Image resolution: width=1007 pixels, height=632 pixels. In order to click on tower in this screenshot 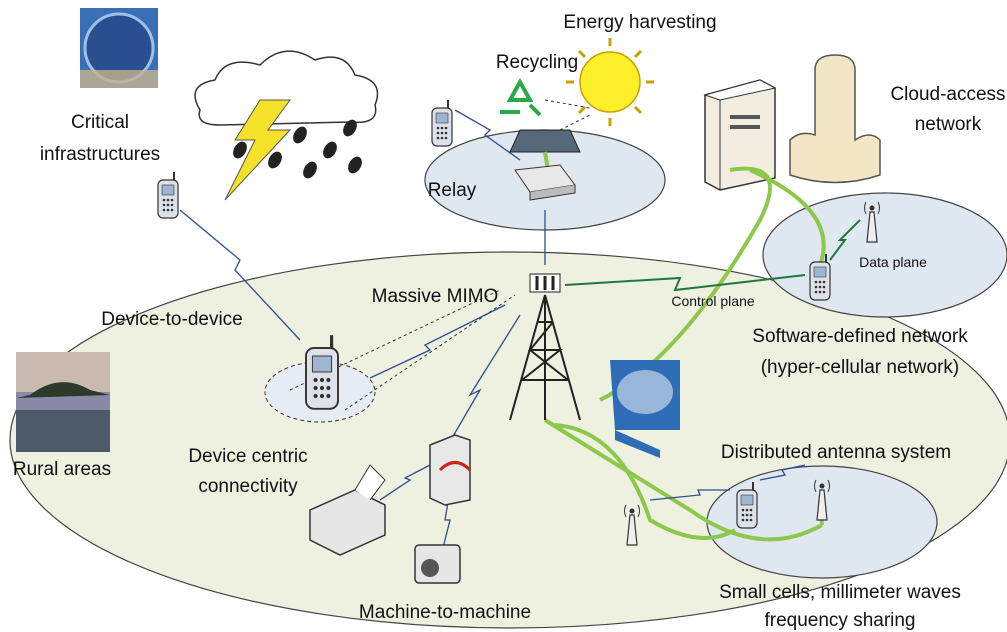, I will do `click(545, 357)`.